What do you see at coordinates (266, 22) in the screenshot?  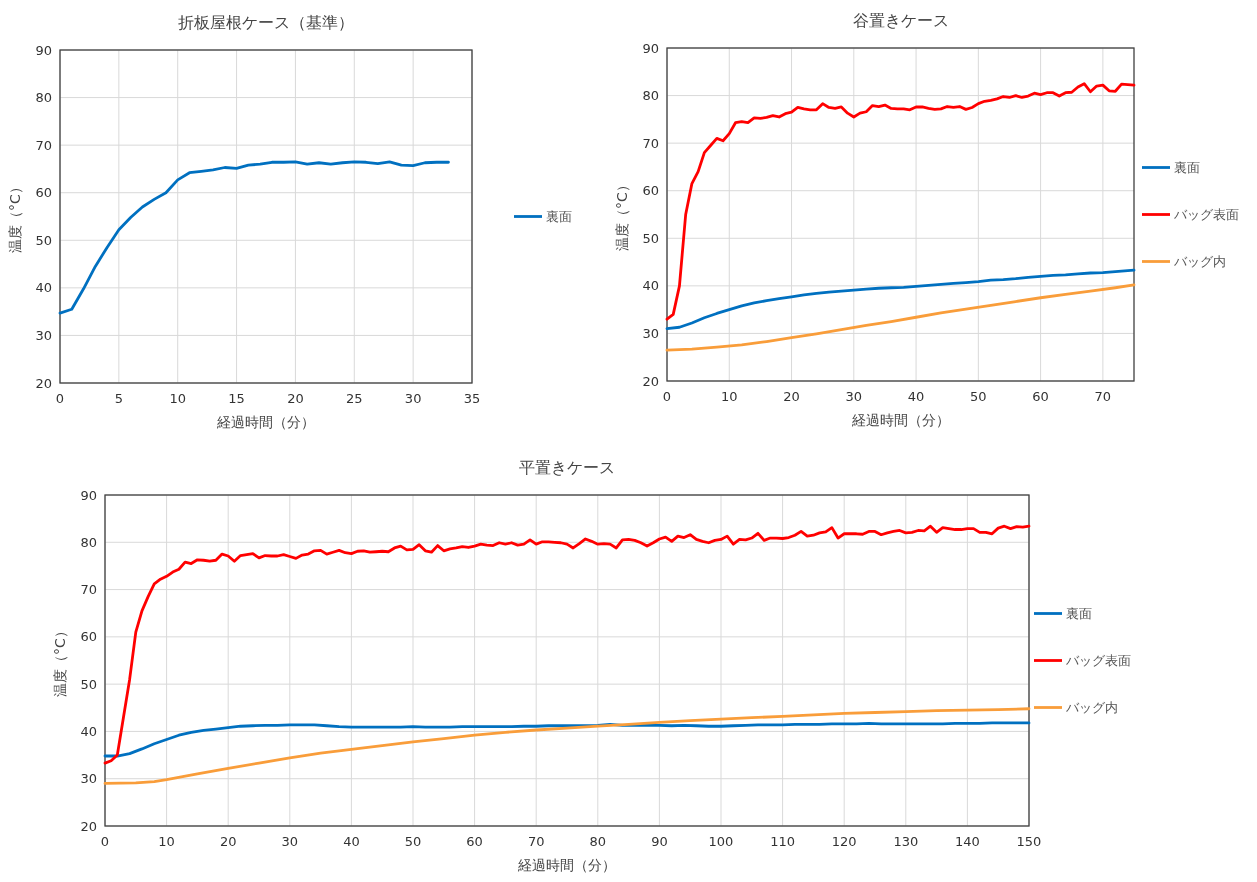 I see `chart-title: 折板屋根ケース（基準）` at bounding box center [266, 22].